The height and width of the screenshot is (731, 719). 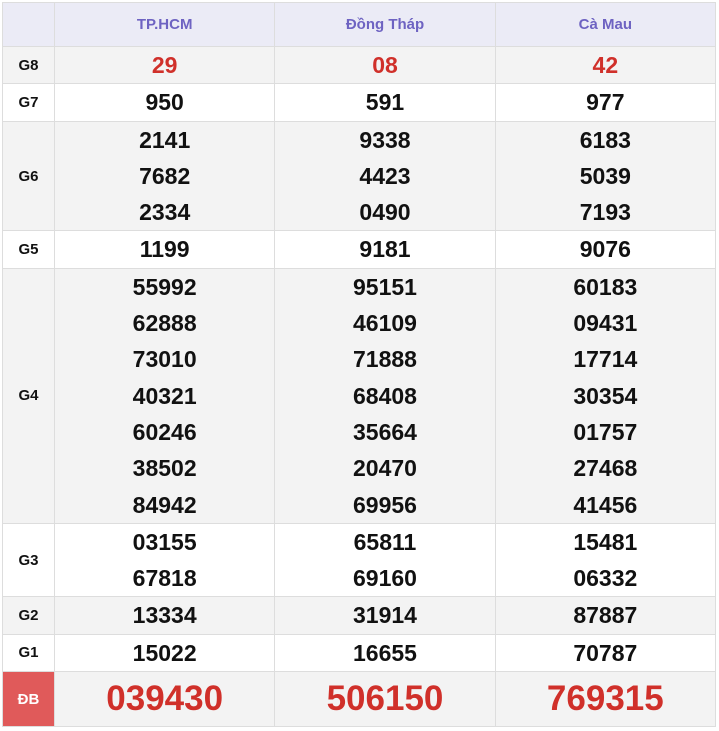 What do you see at coordinates (164, 560) in the screenshot?
I see `prize-cell: 03155 67818` at bounding box center [164, 560].